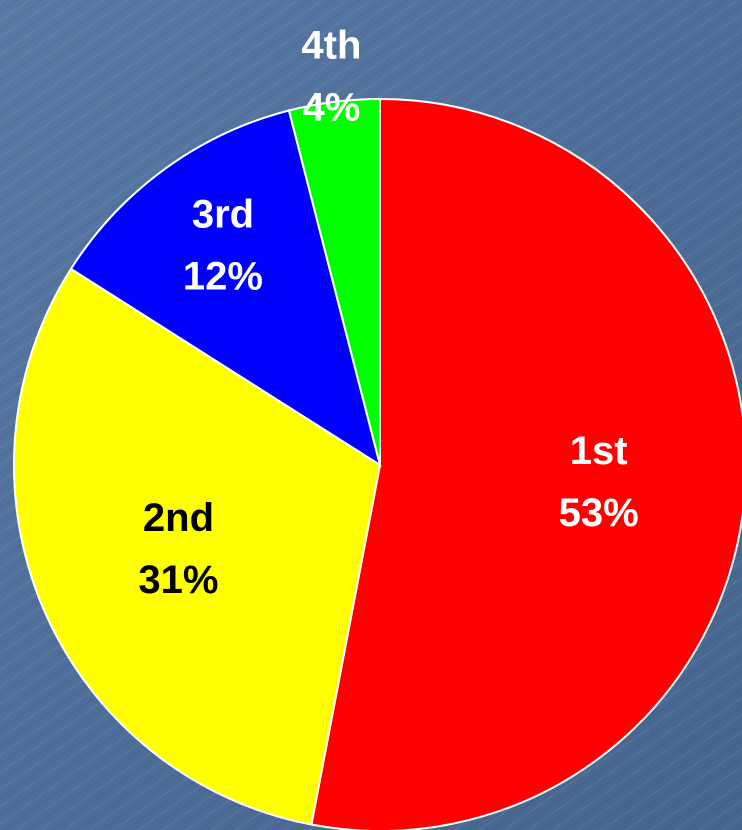 This screenshot has width=742, height=830. Describe the element at coordinates (223, 276) in the screenshot. I see `slice-value-label: 12%` at that location.